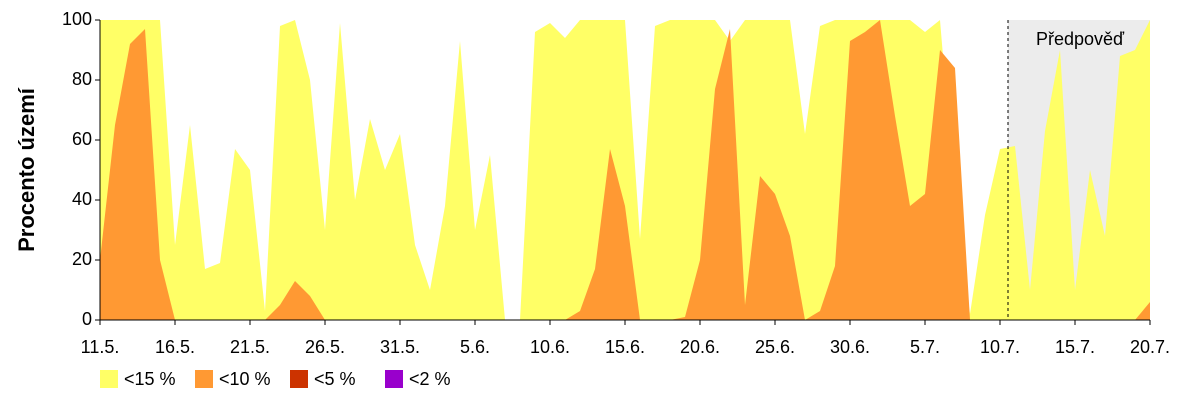  What do you see at coordinates (625, 347) in the screenshot?
I see `x-tick-label: 15.6.` at bounding box center [625, 347].